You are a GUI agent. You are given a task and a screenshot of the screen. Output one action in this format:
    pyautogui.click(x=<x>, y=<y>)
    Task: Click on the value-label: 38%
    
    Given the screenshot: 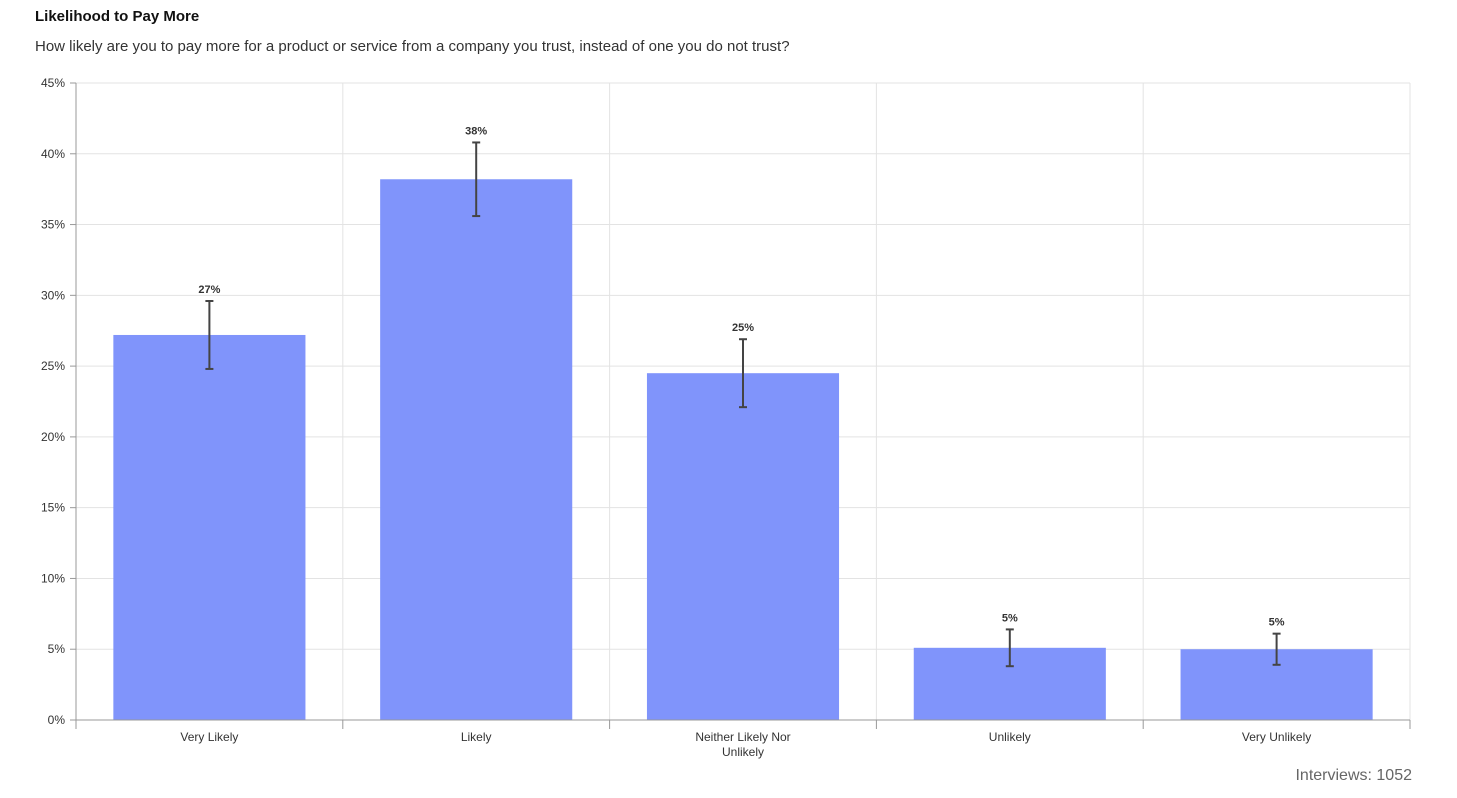 What is the action you would take?
    pyautogui.click(x=476, y=131)
    